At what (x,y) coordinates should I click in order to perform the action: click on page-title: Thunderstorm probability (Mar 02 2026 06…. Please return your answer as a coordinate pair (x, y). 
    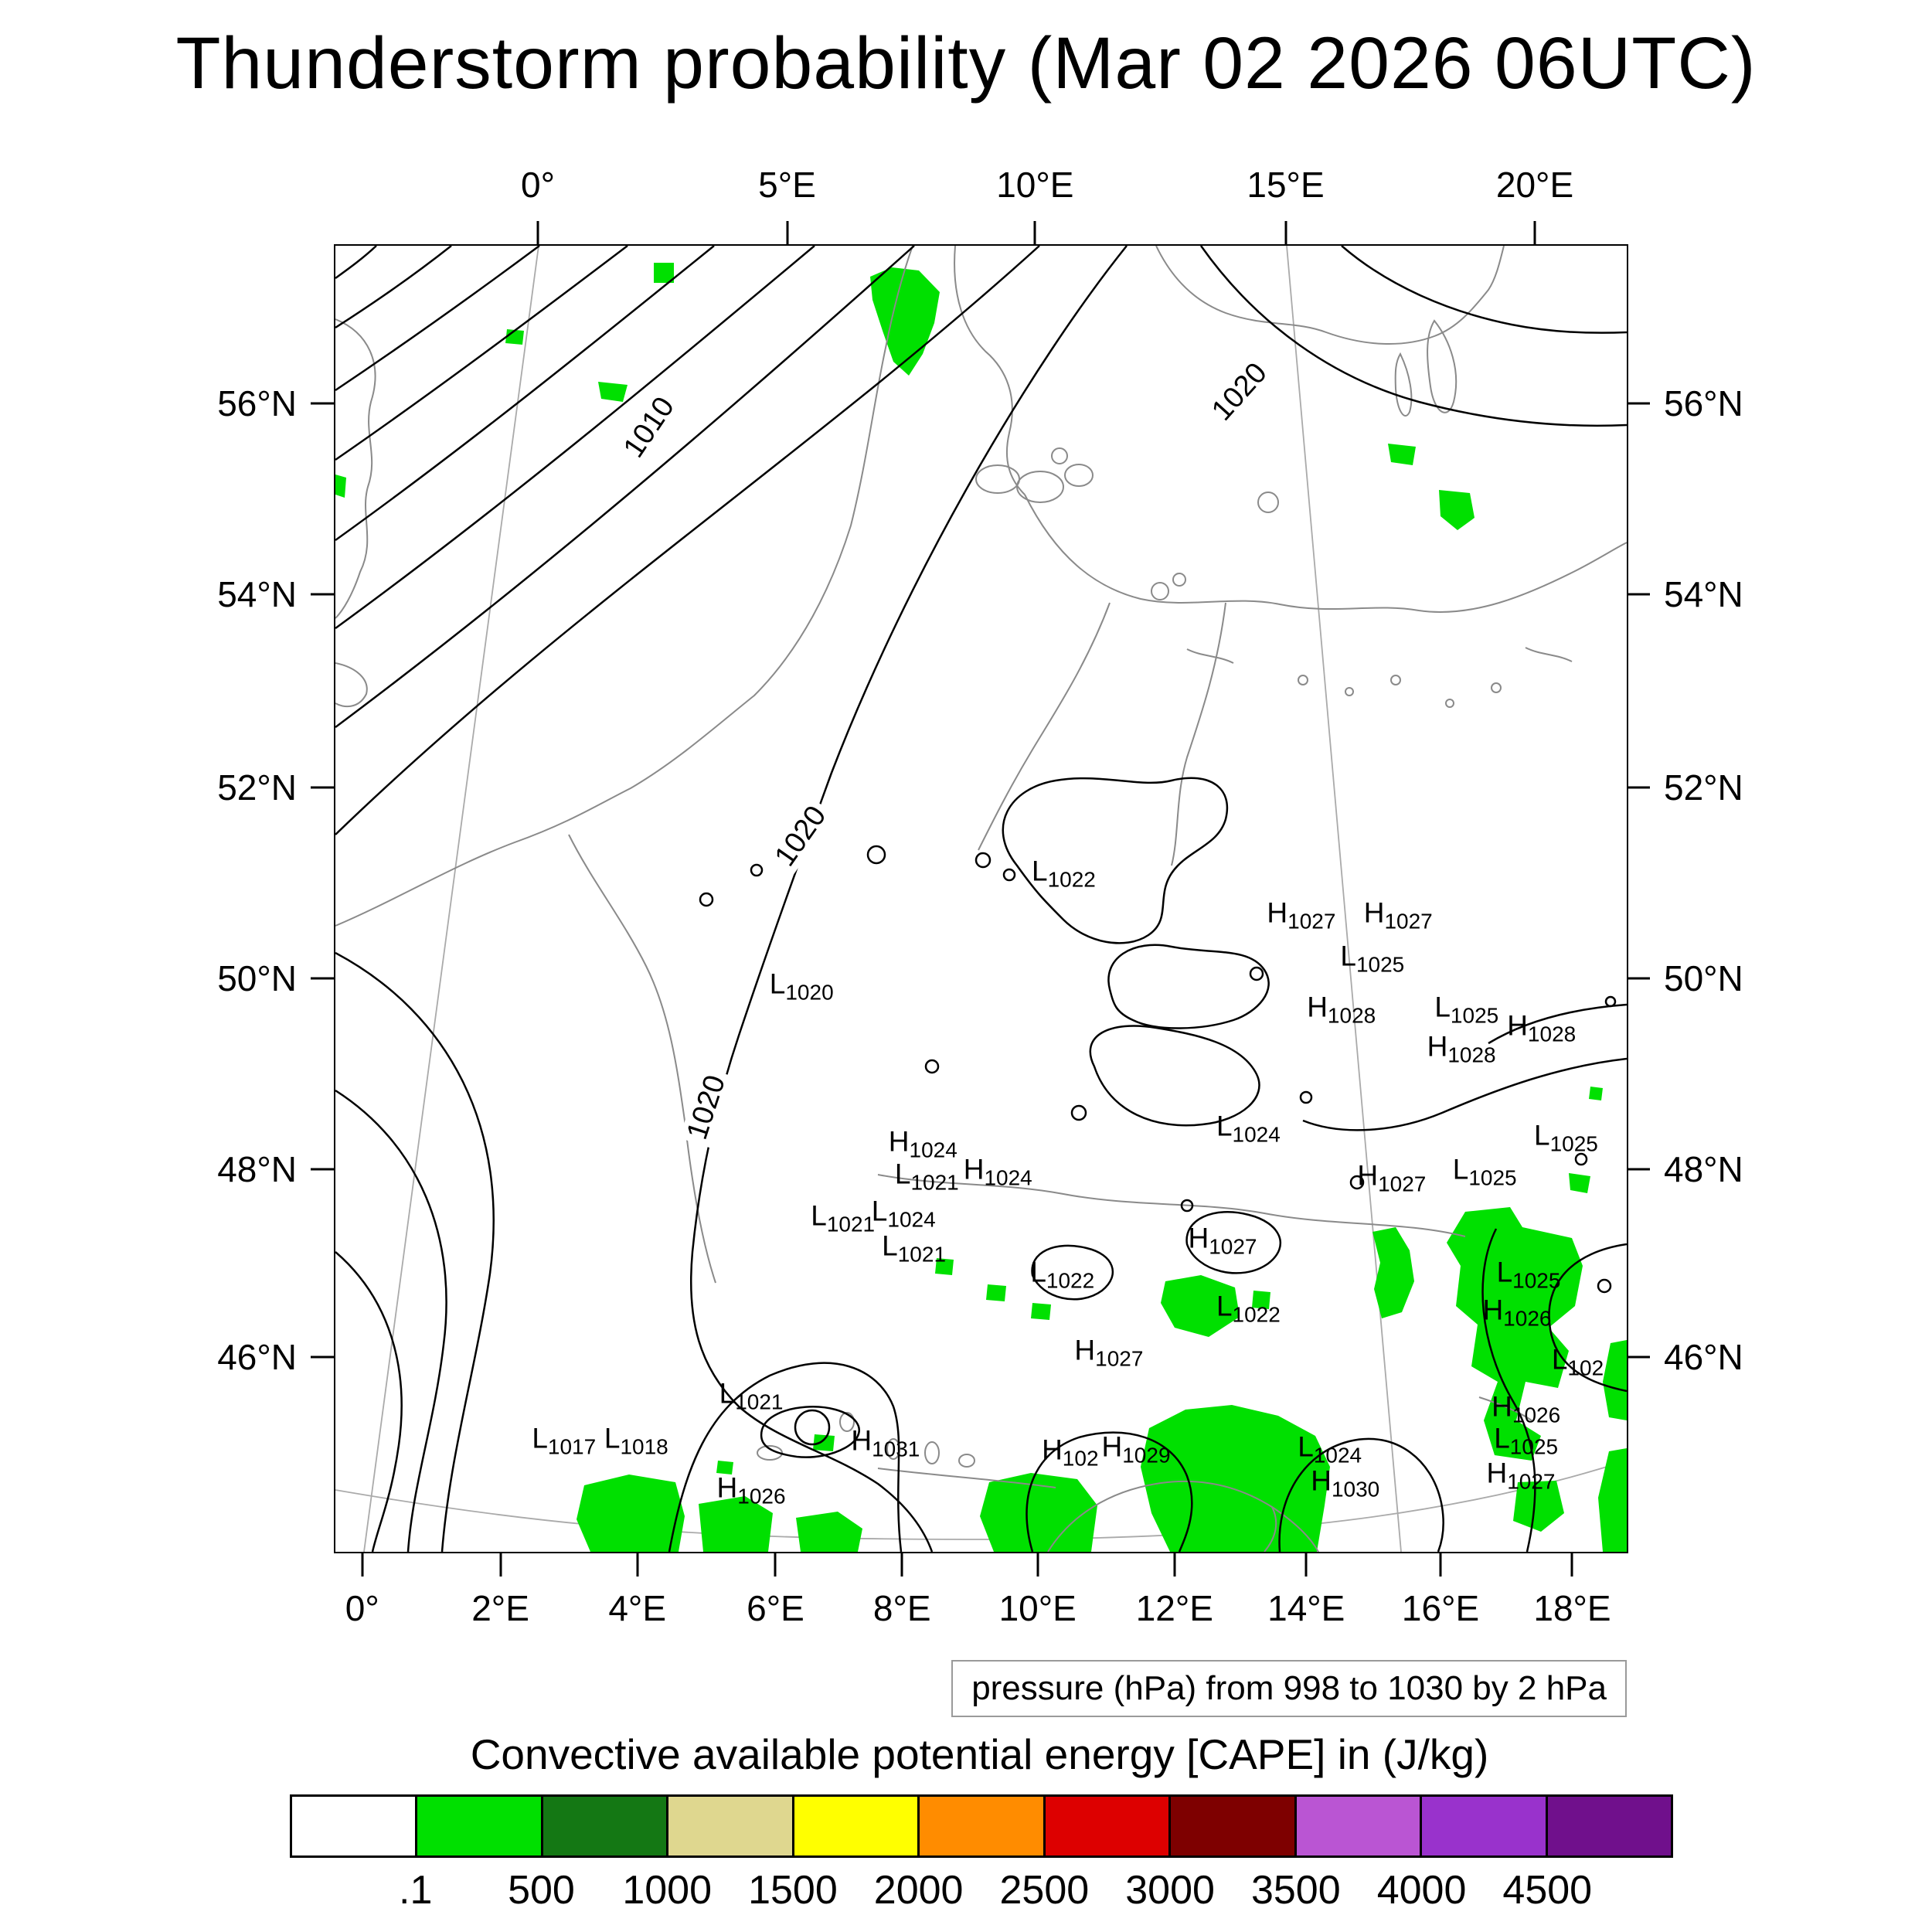
    Looking at the image, I should click on (966, 63).